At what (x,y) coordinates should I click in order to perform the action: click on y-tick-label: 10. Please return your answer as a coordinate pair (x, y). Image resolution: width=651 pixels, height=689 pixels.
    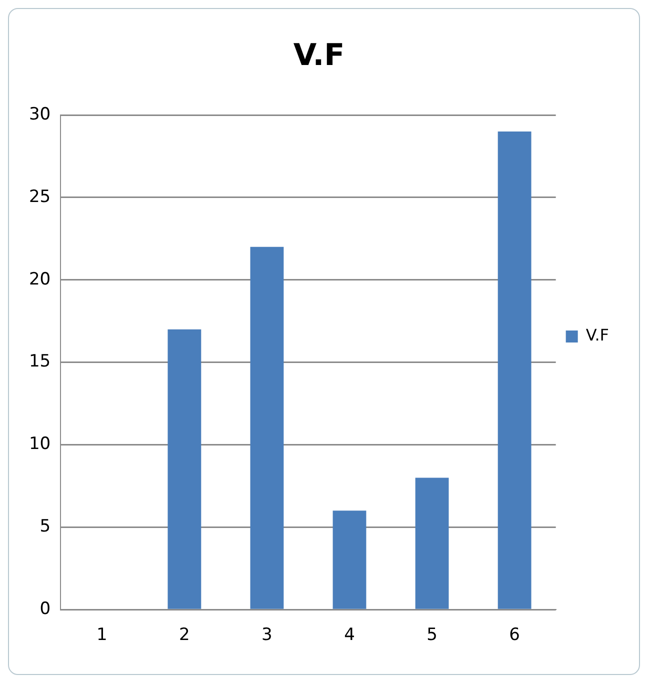
    Looking at the image, I should click on (39, 444).